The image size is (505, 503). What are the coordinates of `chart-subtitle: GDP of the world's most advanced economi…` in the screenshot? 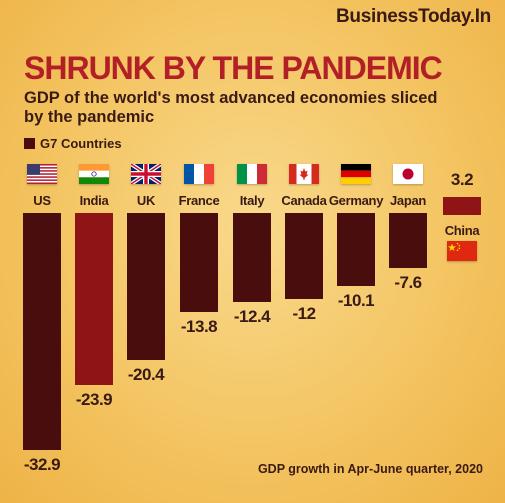 It's located at (231, 107).